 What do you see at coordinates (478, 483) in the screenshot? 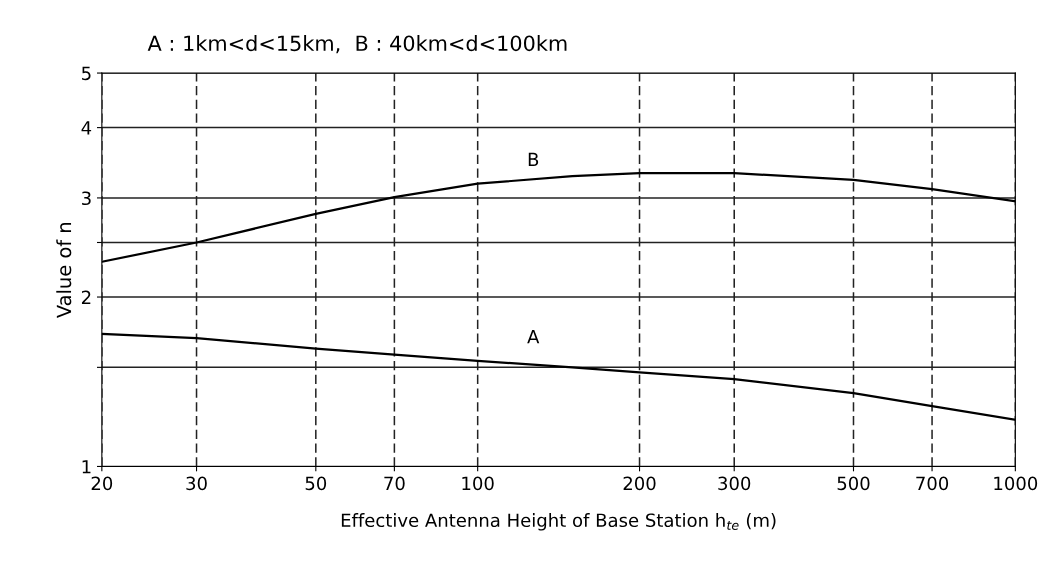
I see `x-tick-label: 100` at bounding box center [478, 483].